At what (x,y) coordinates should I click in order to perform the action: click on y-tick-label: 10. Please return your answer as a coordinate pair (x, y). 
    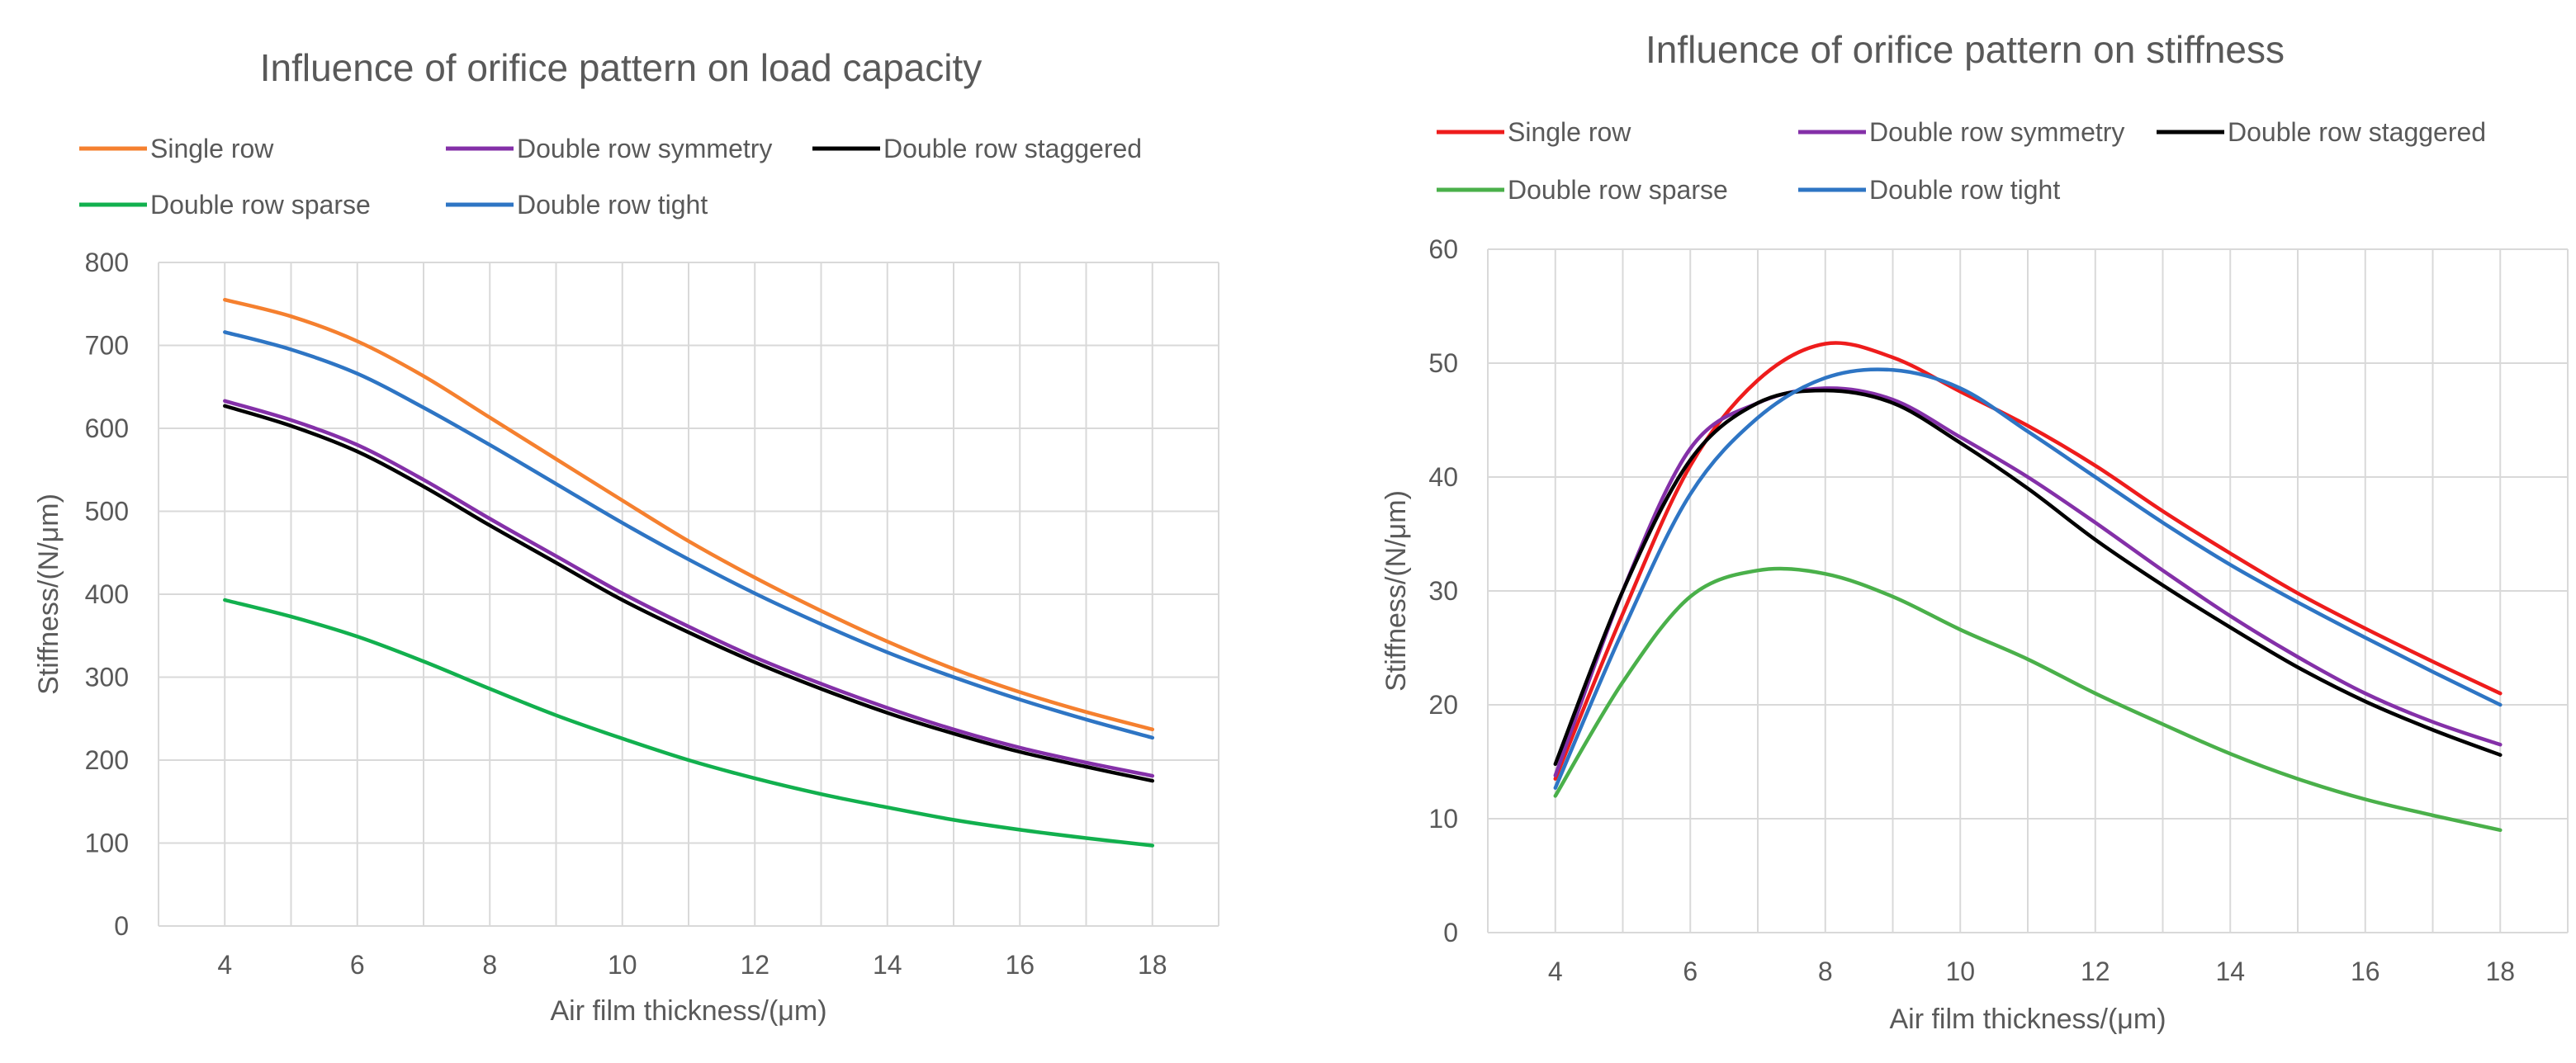
    Looking at the image, I should click on (1443, 819).